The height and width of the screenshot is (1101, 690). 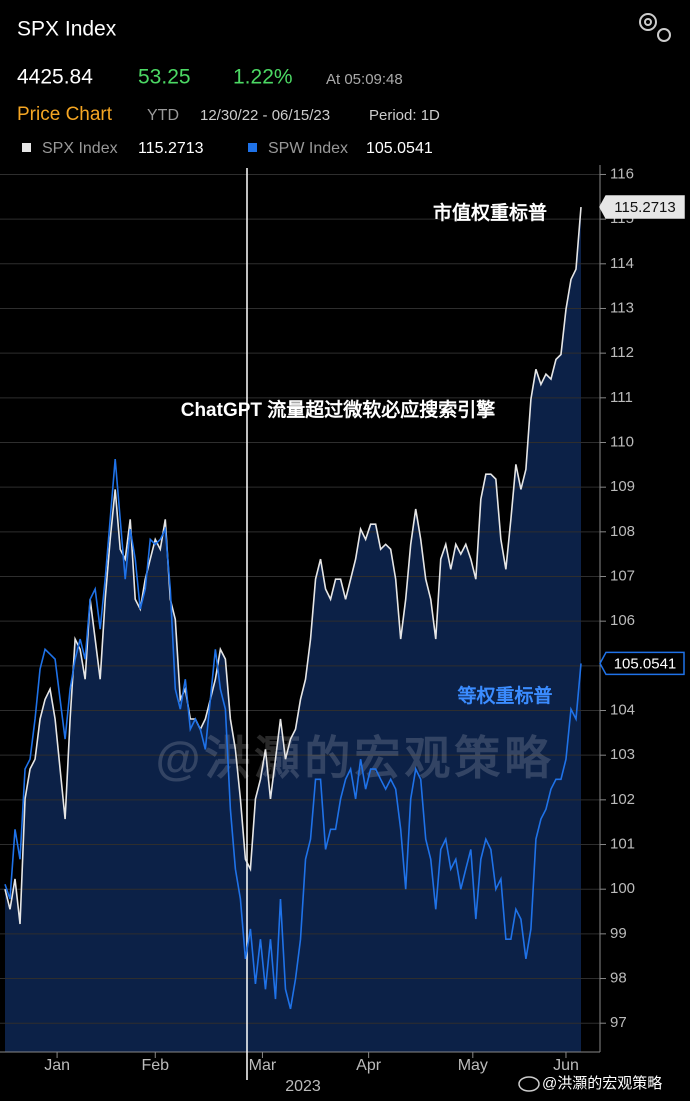 I want to click on x-tick-label: Mar, so click(x=263, y=1065).